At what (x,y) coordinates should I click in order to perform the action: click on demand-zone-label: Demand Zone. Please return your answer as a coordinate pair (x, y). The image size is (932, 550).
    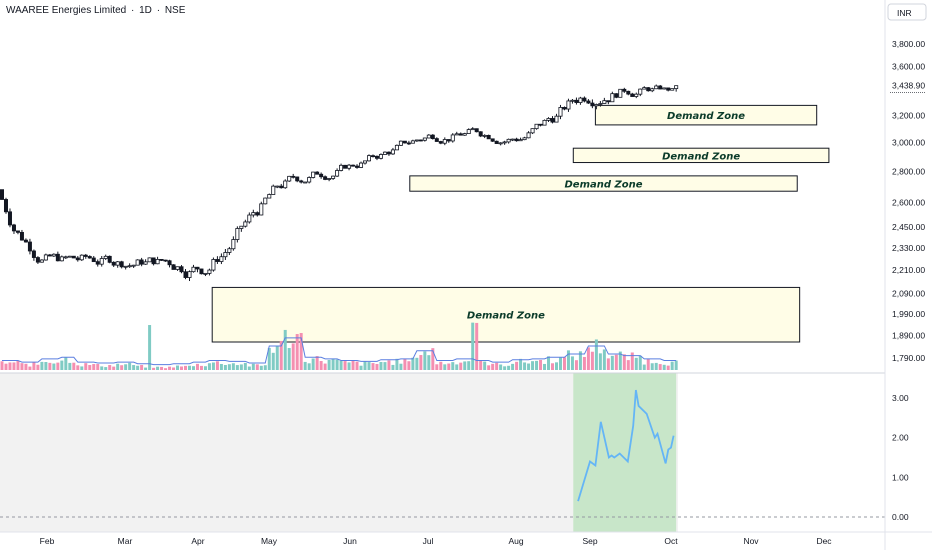
    Looking at the image, I should click on (603, 185).